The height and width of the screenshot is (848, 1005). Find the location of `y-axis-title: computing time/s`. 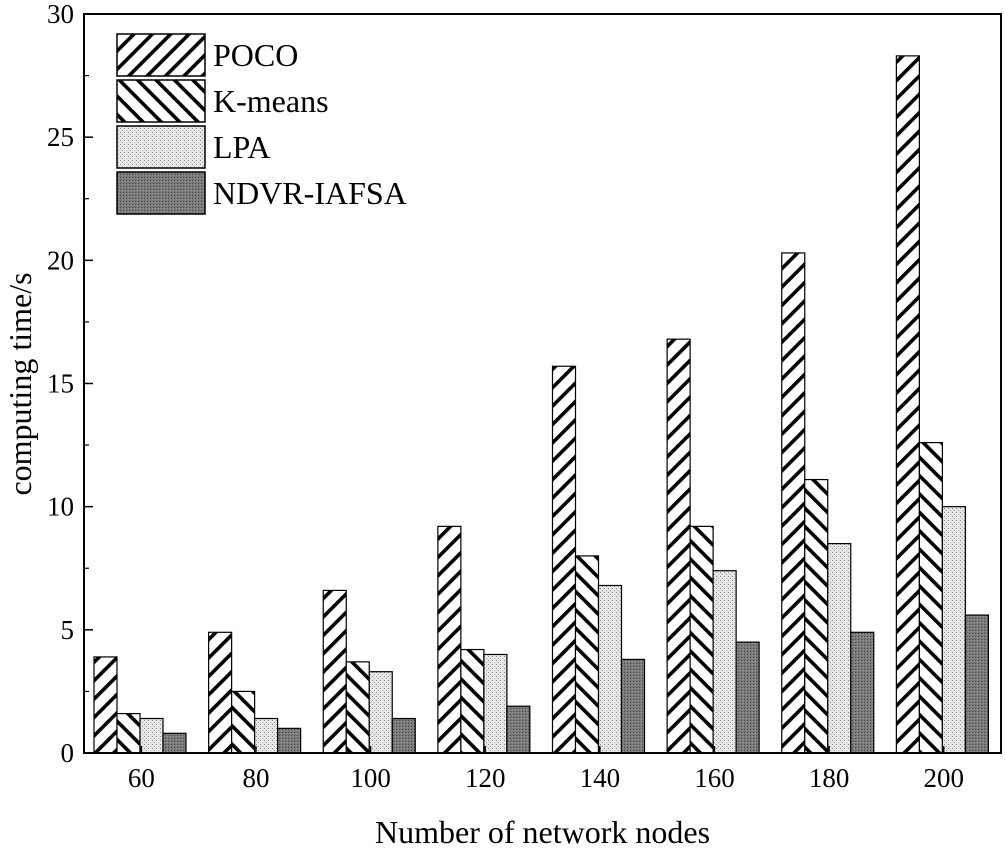

y-axis-title: computing time/s is located at coordinates (20, 383).